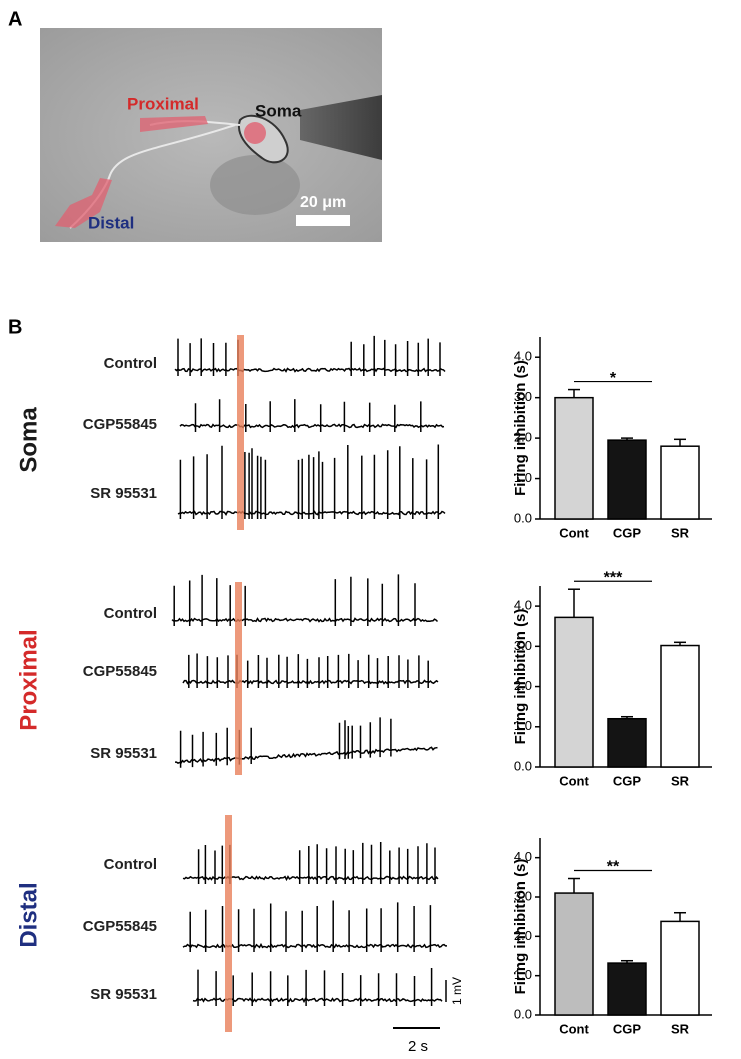 The height and width of the screenshot is (1059, 741). What do you see at coordinates (211, 135) in the screenshot?
I see `micrograph: Proximal Soma Distal 20 μm` at bounding box center [211, 135].